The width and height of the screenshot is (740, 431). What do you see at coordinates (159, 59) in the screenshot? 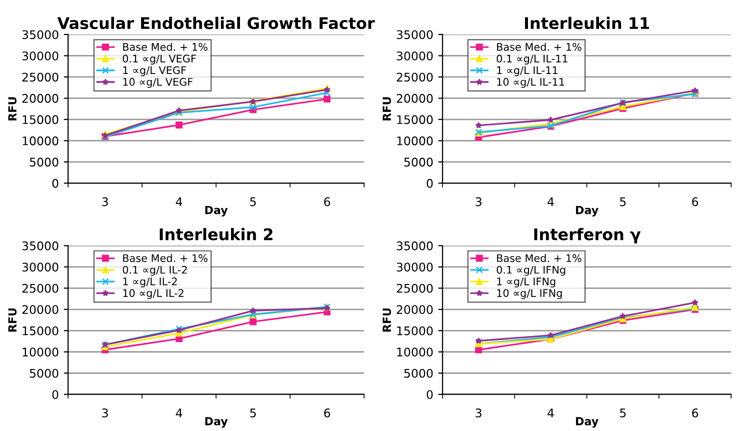
I see `legend-label: 0.1 ∝g/L VEGF` at bounding box center [159, 59].